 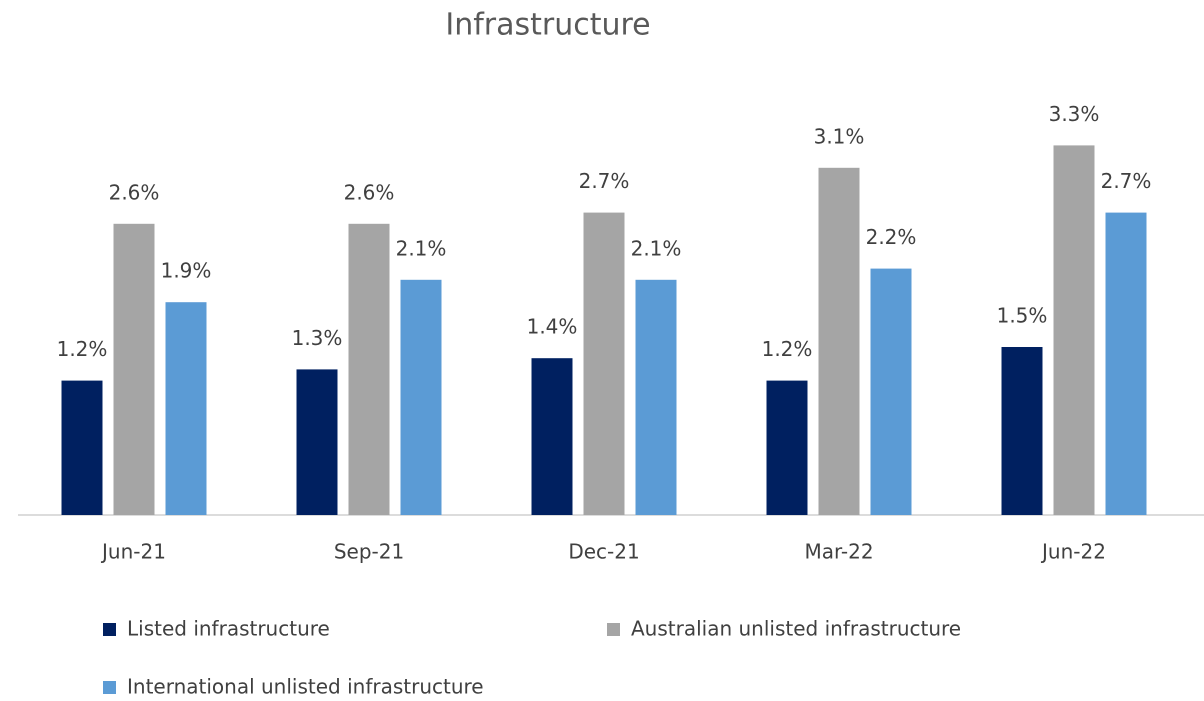 I want to click on data-label: 1.5%, so click(x=1022, y=316).